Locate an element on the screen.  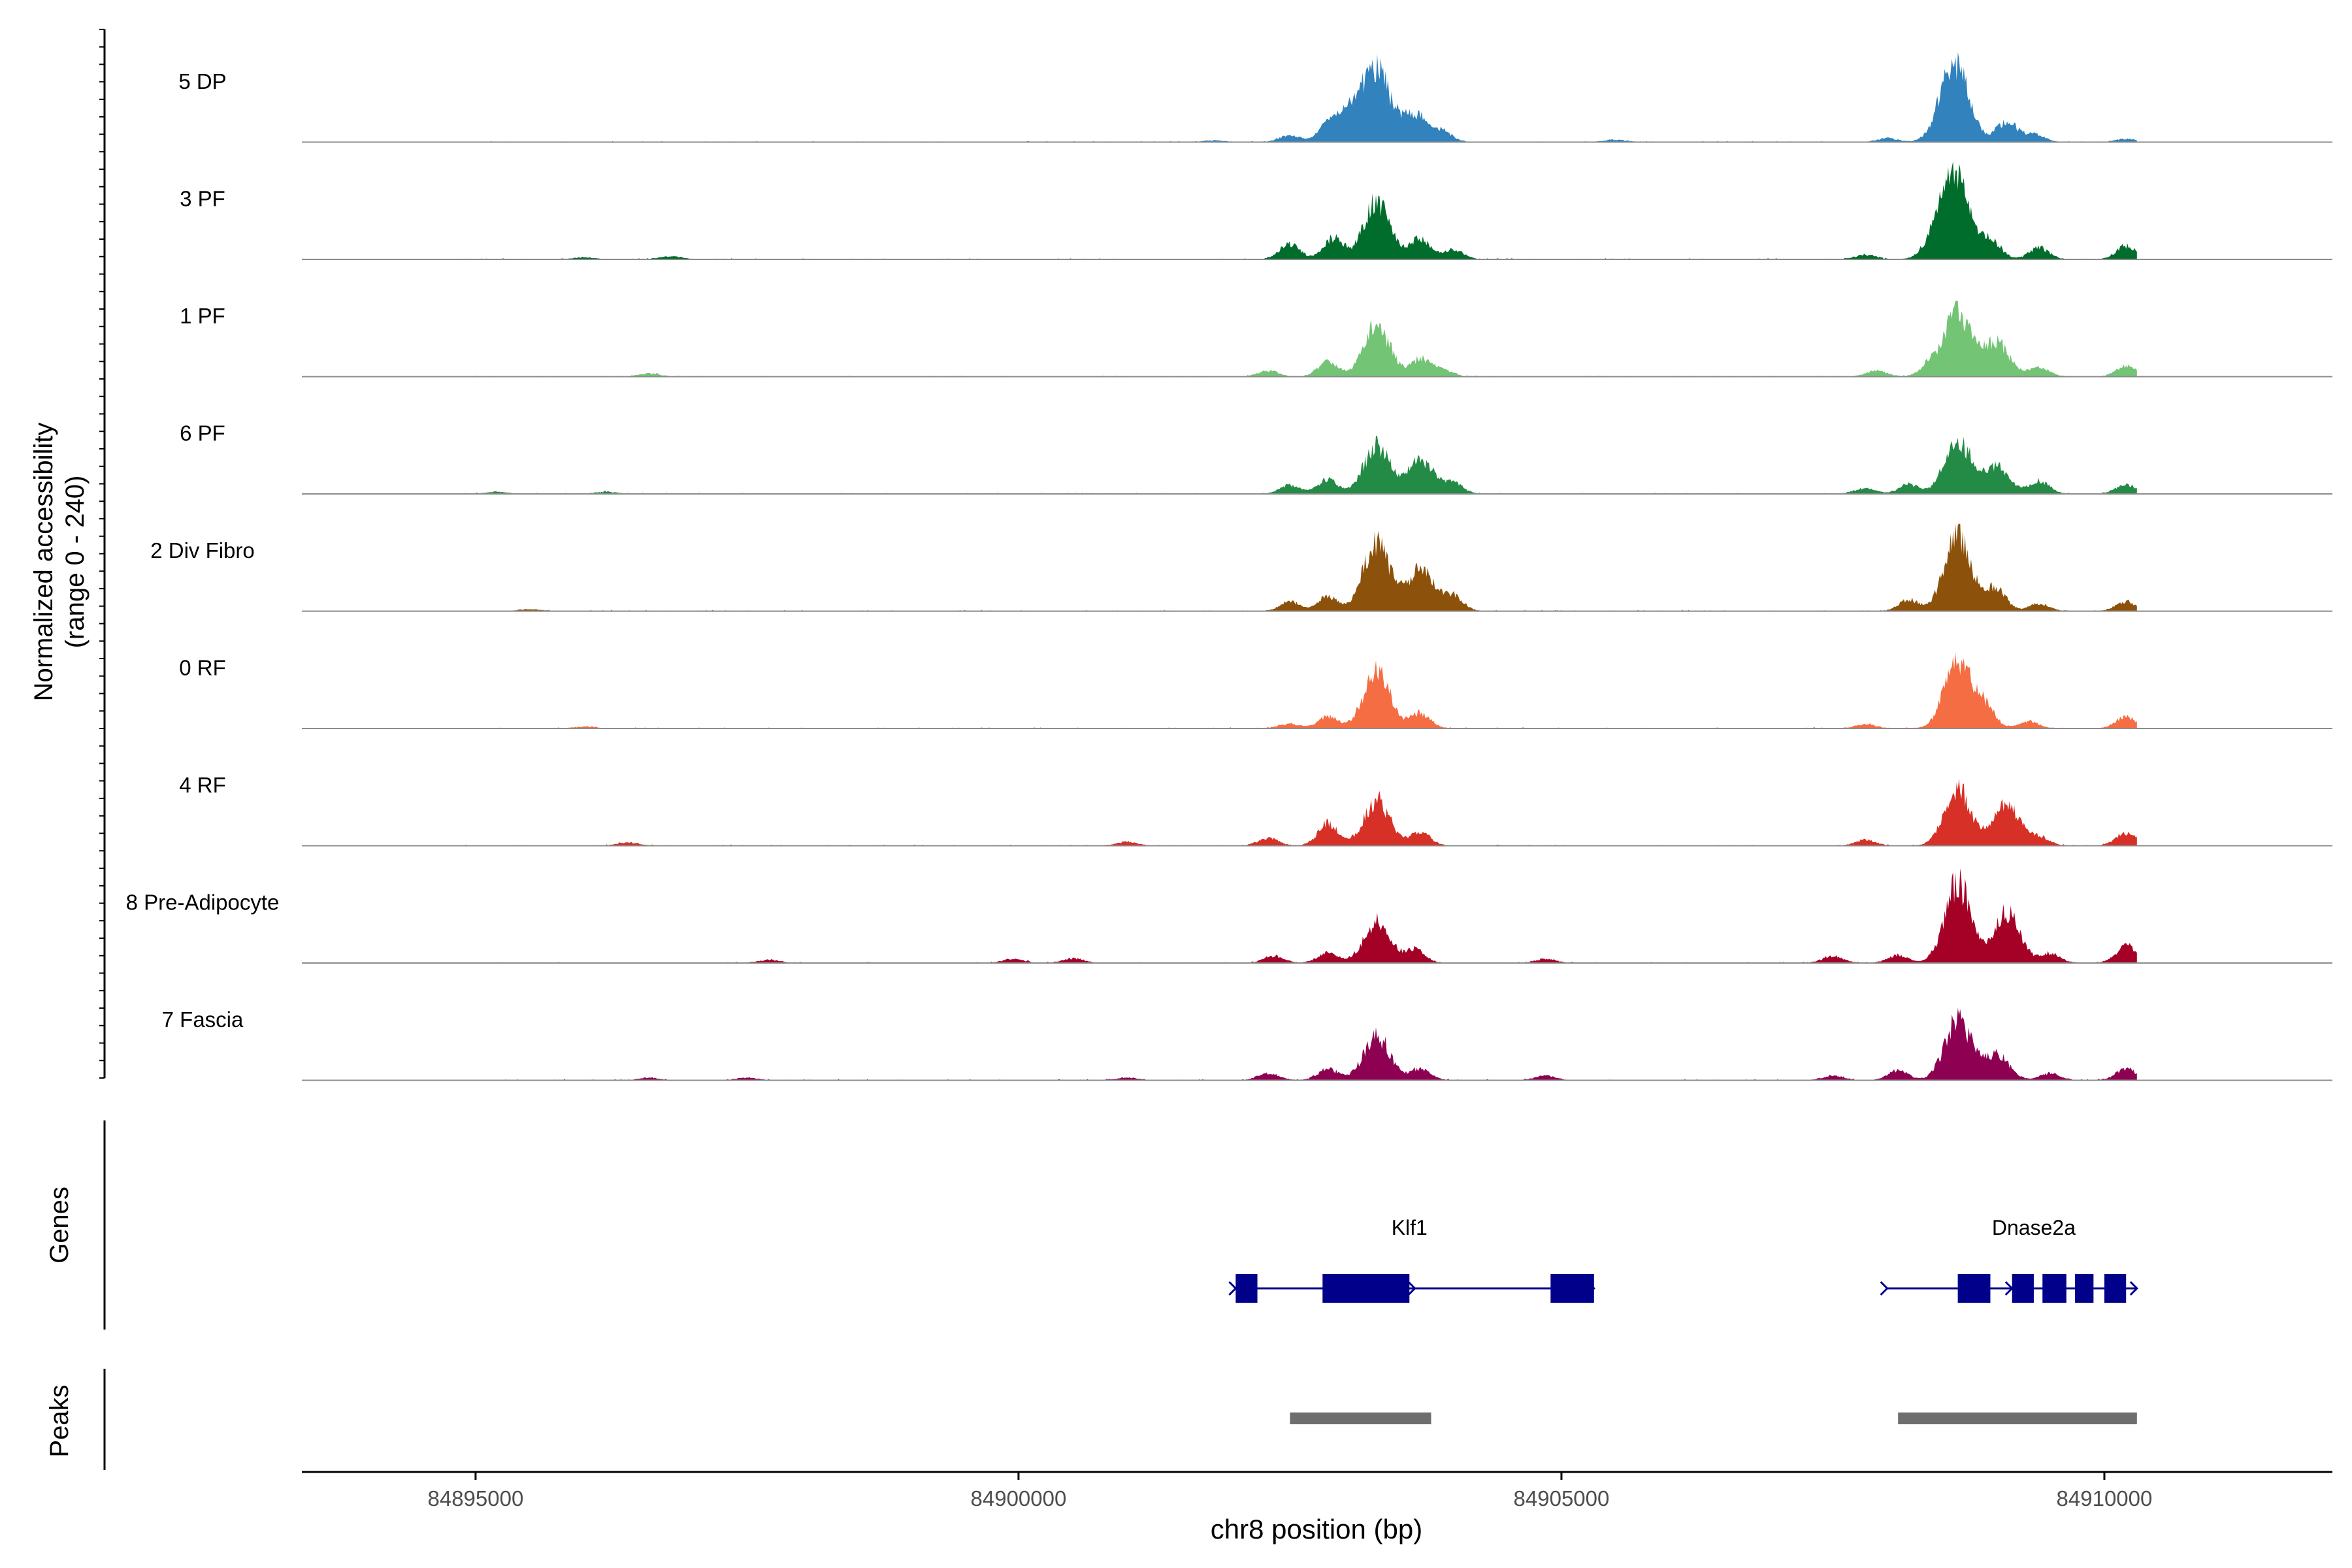
gene-model: Dnase2a is located at coordinates (2009, 1259).